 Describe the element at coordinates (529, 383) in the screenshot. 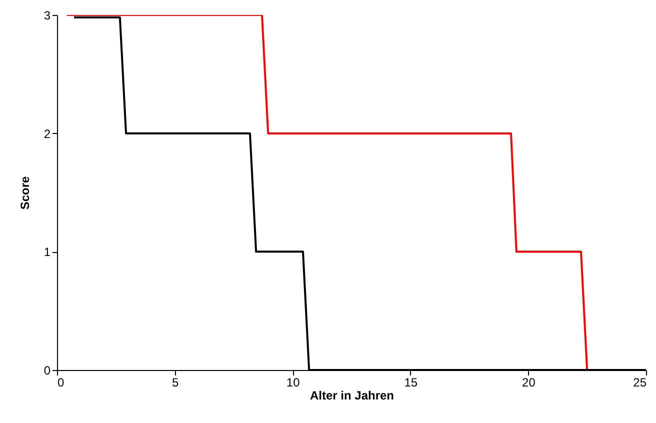

I see `x-tick-label: 20` at that location.